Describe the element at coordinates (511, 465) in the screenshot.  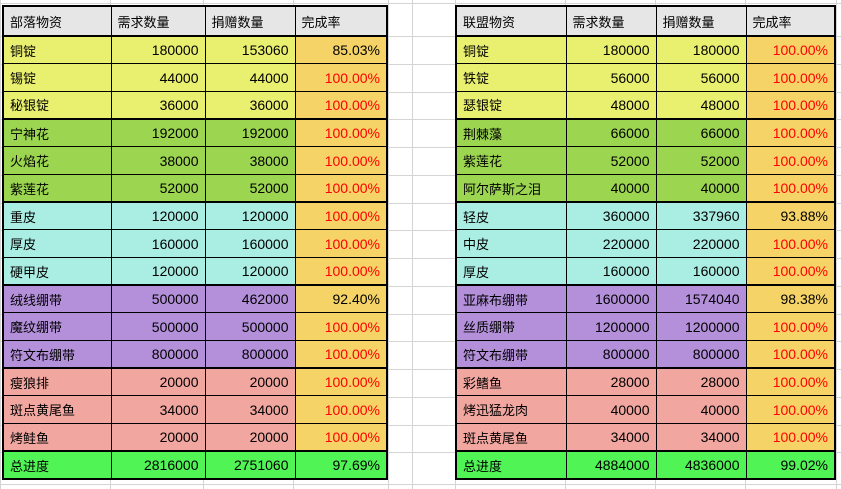
I see `material-cell: 总进度` at that location.